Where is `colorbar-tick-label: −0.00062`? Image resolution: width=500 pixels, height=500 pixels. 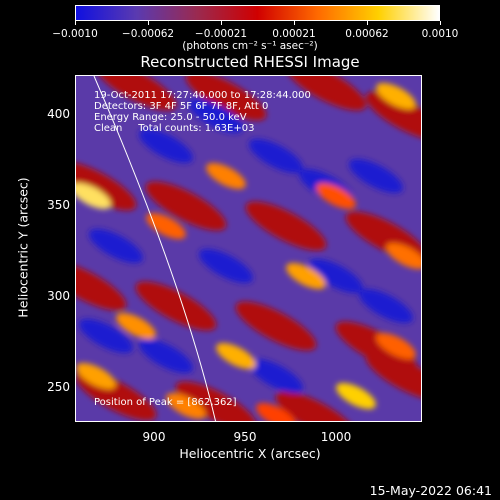 colorbar-tick-label: −0.00062 is located at coordinates (148, 34).